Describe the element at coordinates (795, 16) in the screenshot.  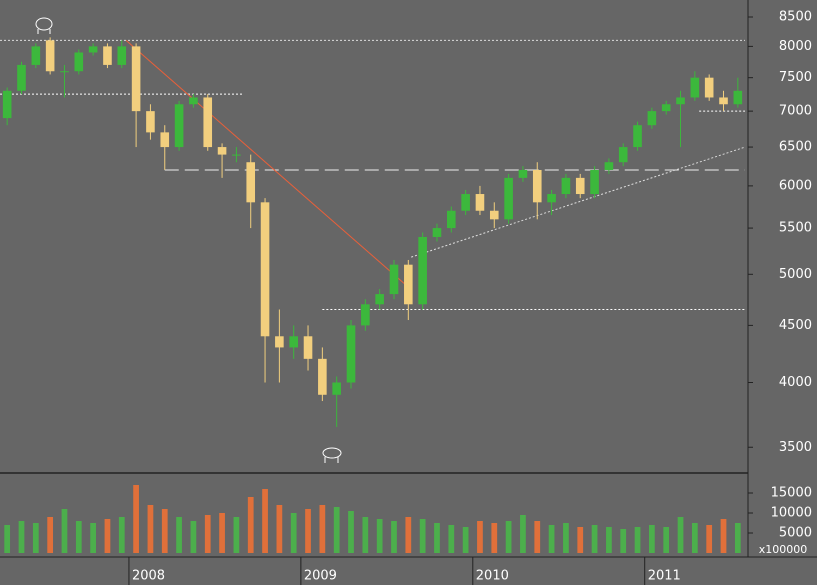
I see `y-tick-label: 8500` at that location.